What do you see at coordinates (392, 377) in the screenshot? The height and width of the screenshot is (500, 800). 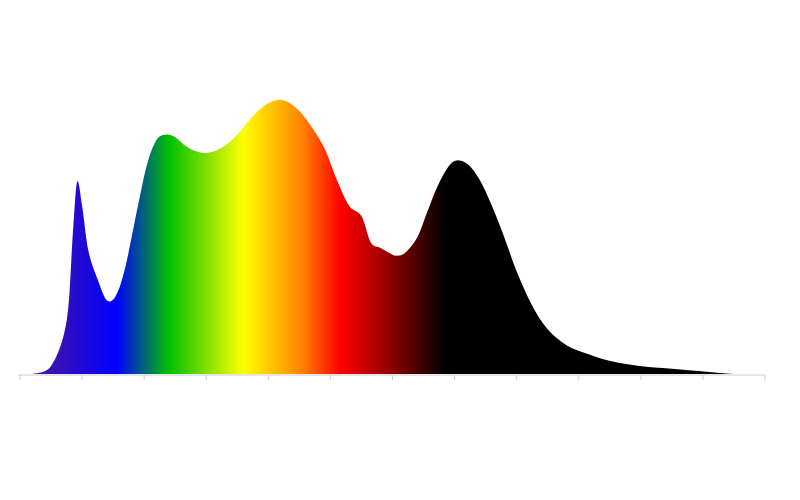 I see `x-axis-ticks` at bounding box center [392, 377].